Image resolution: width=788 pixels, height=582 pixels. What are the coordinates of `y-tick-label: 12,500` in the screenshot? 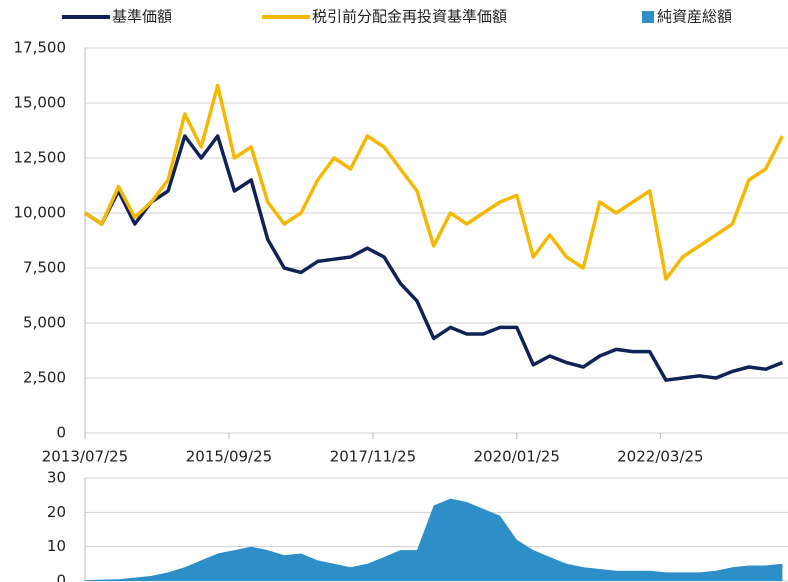 It's located at (40, 158).